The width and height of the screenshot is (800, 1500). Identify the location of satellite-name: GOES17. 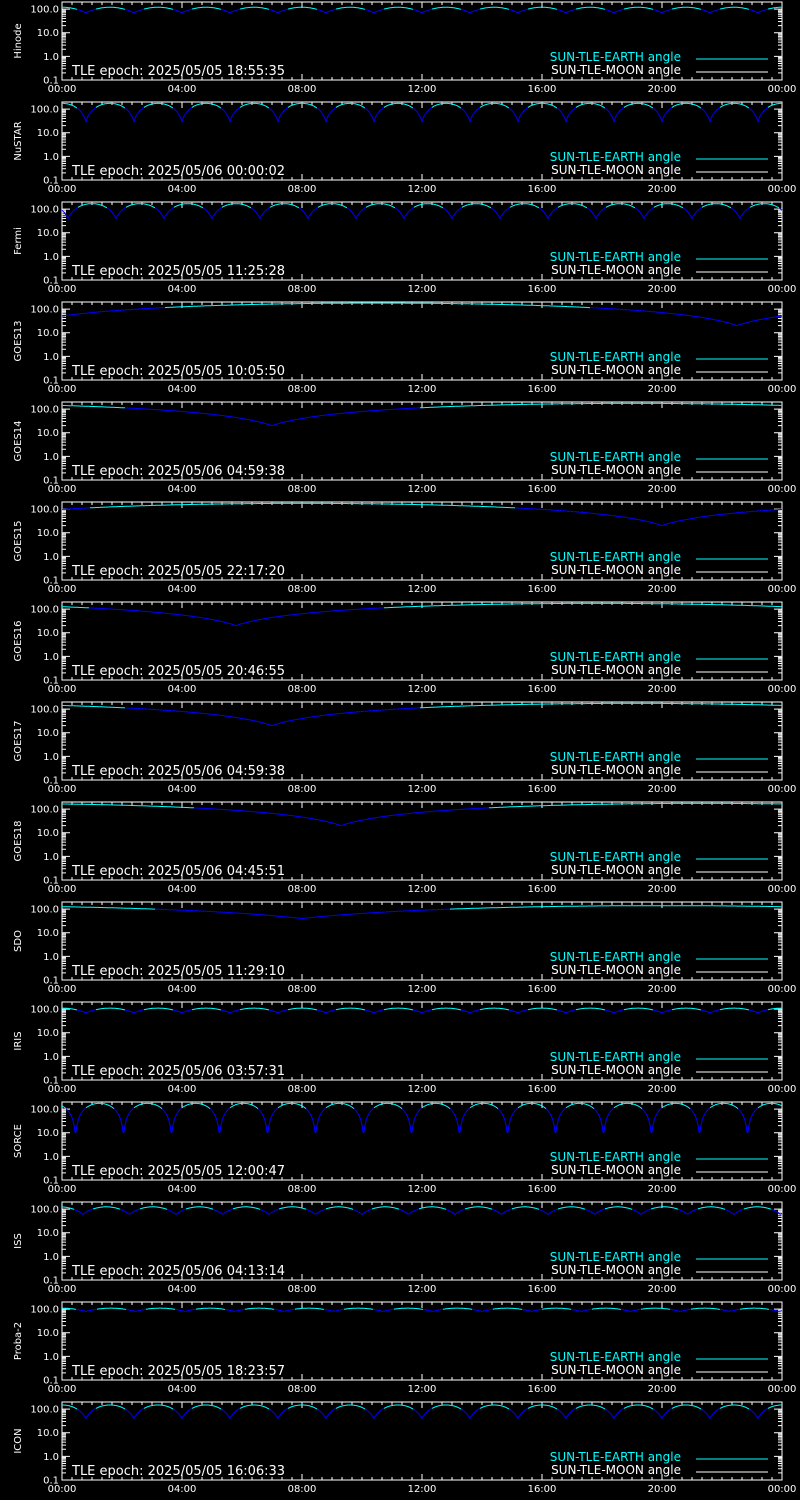
(18, 740).